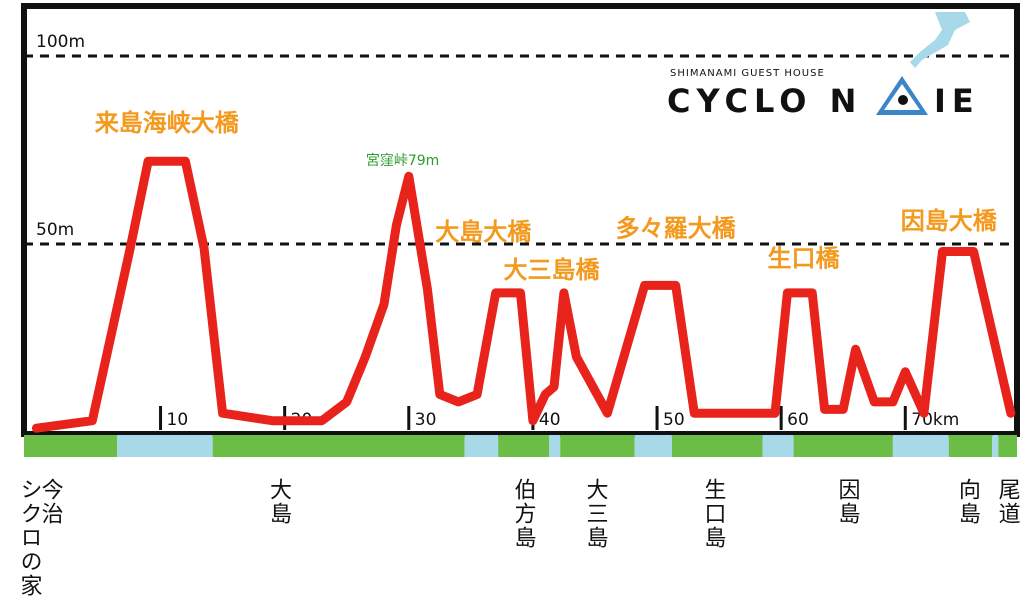 Image resolution: width=1024 pixels, height=605 pixels. I want to click on logo-small-text: SHIMANAMI GUEST HOUSE, so click(747, 73).